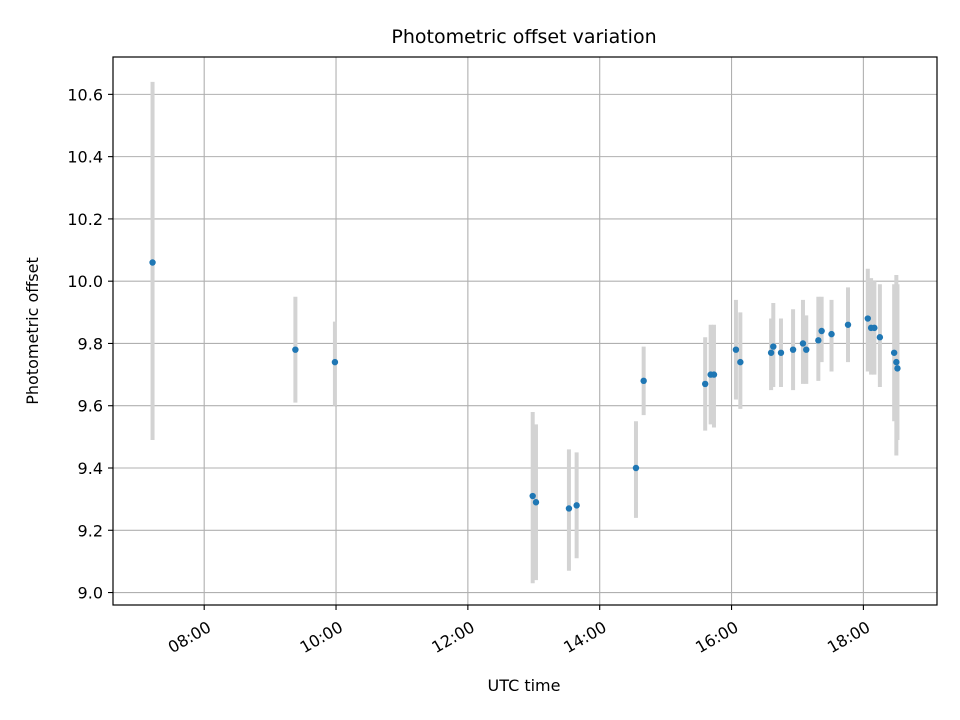 The height and width of the screenshot is (720, 960). I want to click on y-tick-label: 10.4, so click(85, 157).